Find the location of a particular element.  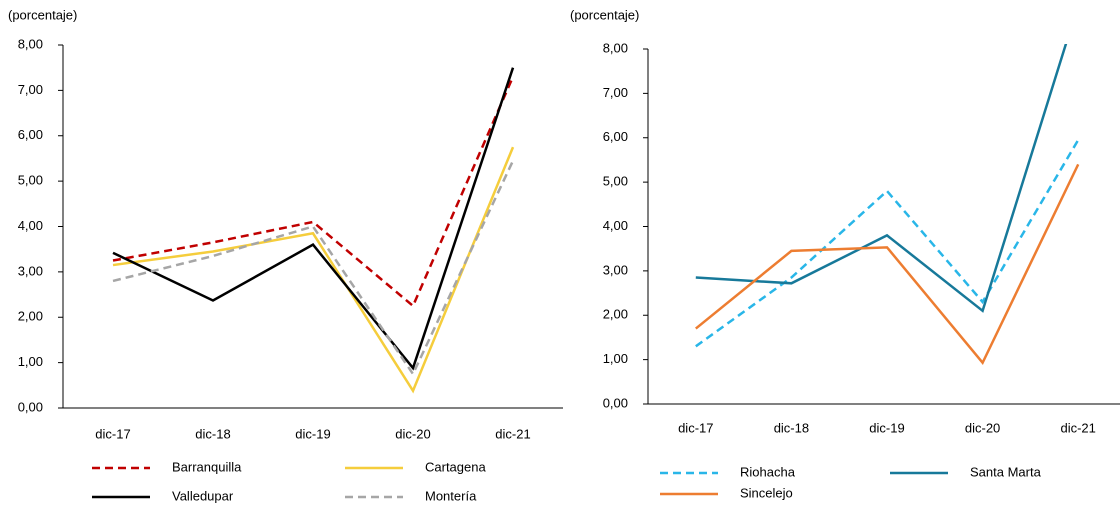

legend-label: Barranquilla is located at coordinates (207, 466).